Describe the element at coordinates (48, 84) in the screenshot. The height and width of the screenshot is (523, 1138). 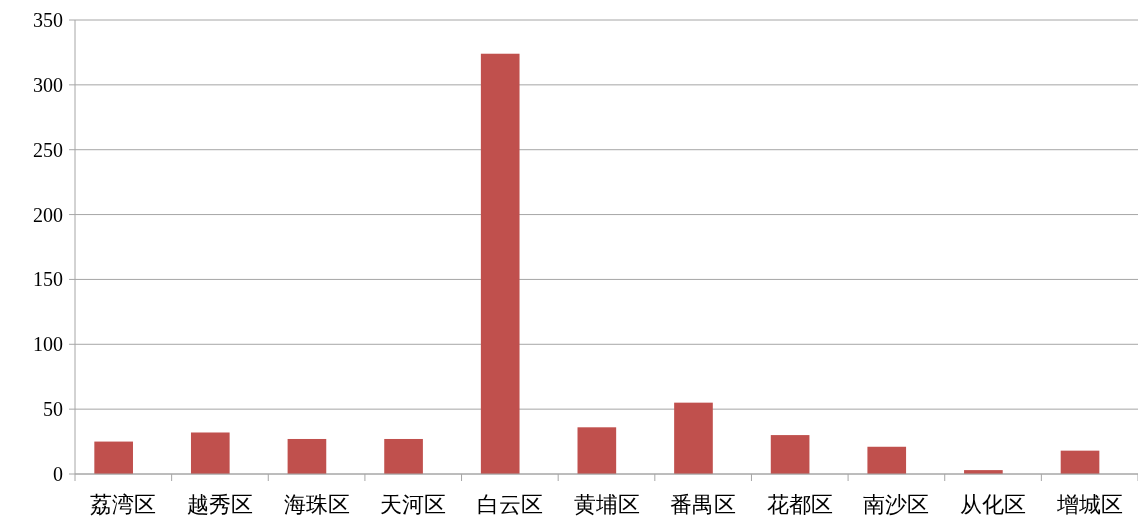
I see `y-tick-label: 300` at that location.